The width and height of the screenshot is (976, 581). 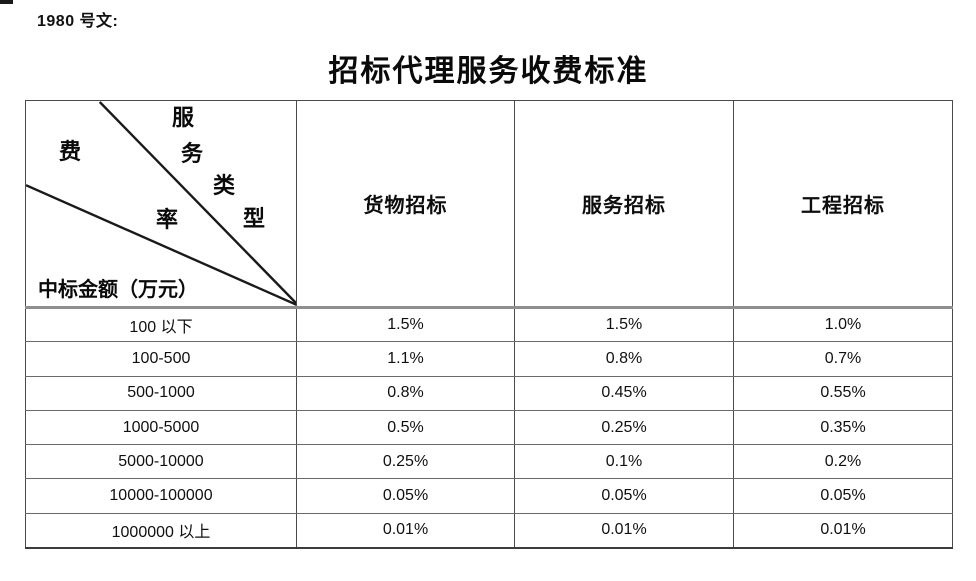 What do you see at coordinates (488, 71) in the screenshot?
I see `page-title: 招标代理服务收费标准` at bounding box center [488, 71].